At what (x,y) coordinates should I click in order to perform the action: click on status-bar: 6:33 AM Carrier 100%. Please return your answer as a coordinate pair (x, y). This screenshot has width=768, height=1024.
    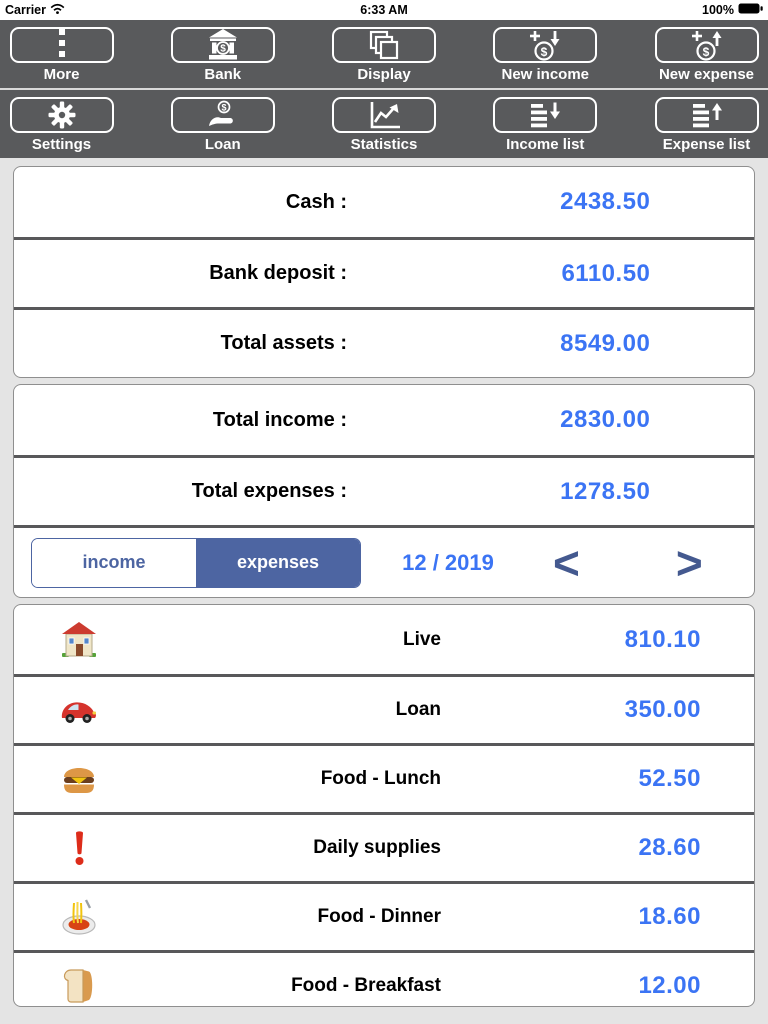
    Looking at the image, I should click on (384, 10).